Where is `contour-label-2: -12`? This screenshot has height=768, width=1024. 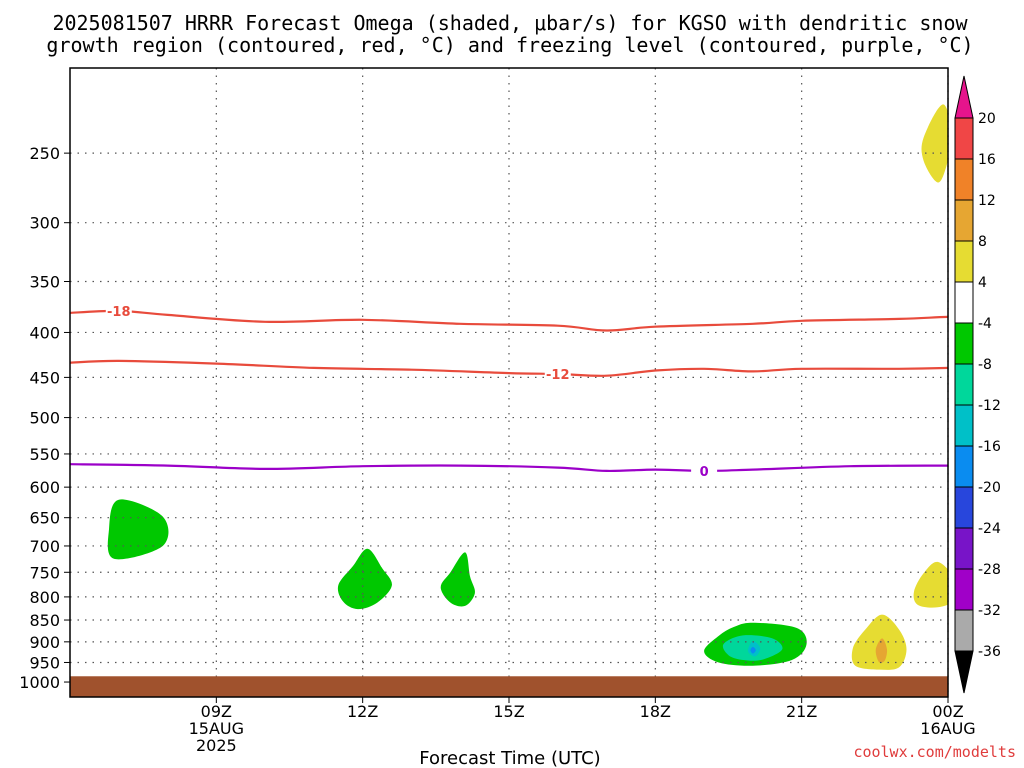 contour-label-2: -12 is located at coordinates (558, 375).